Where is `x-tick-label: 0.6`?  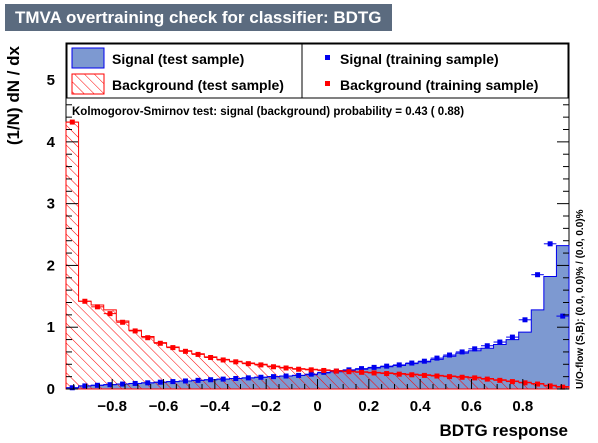 x-tick-label: 0.6 is located at coordinates (471, 406).